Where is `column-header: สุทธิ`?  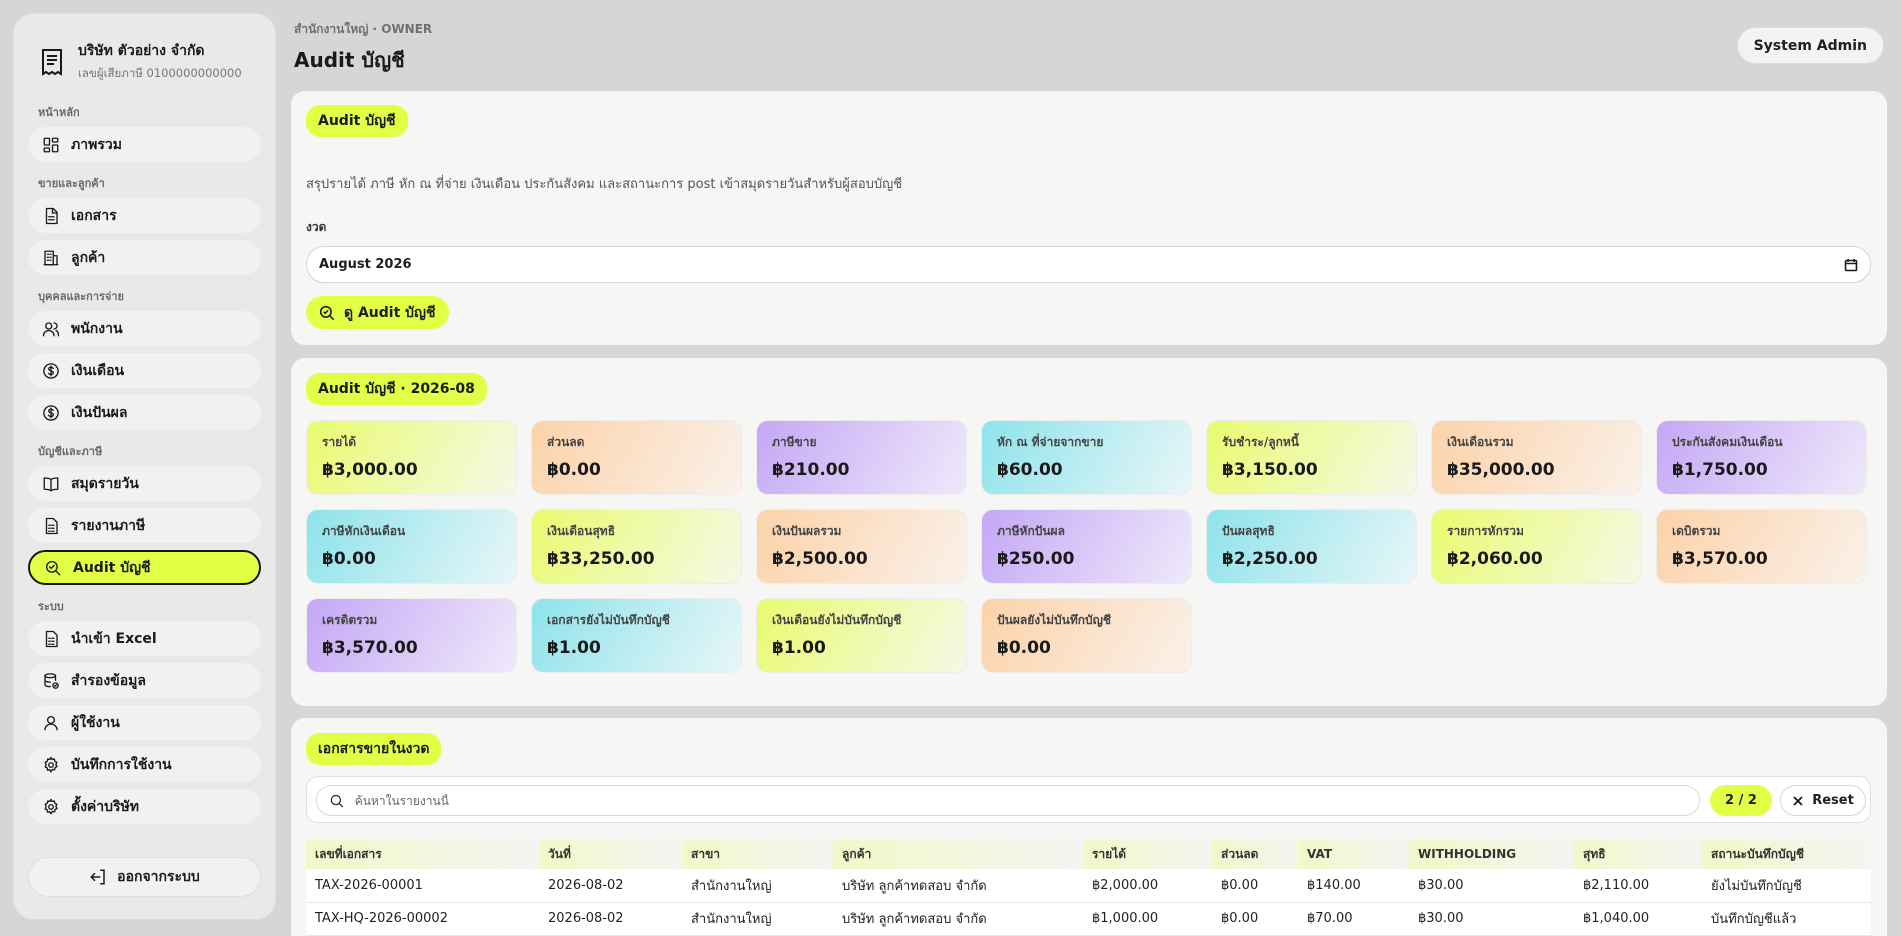 column-header: สุทธิ is located at coordinates (1638, 854).